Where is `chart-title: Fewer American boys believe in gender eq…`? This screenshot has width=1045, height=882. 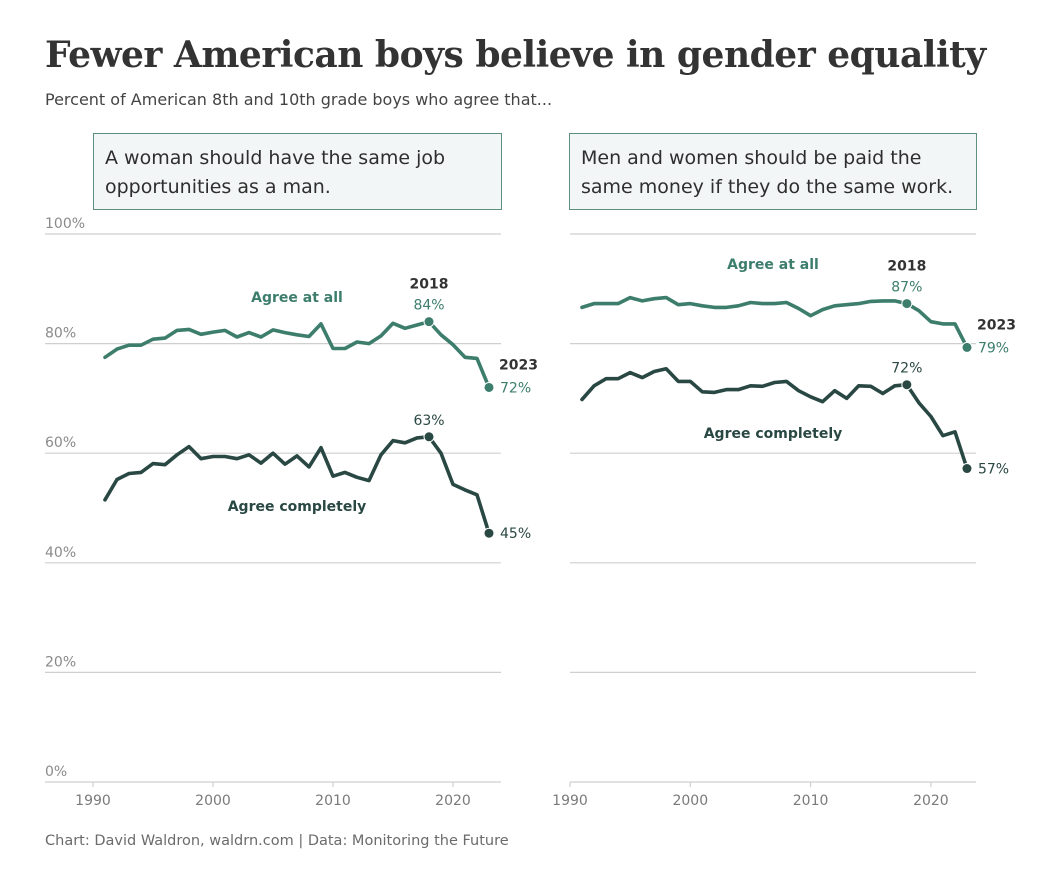 chart-title: Fewer American boys believe in gender eq… is located at coordinates (515, 55).